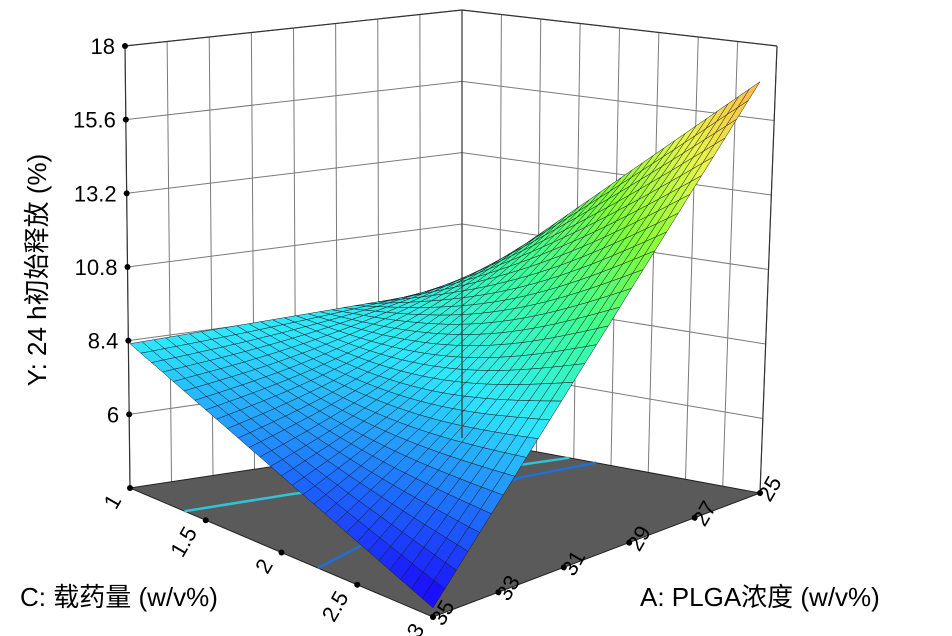 The height and width of the screenshot is (636, 952). What do you see at coordinates (335, 606) in the screenshot?
I see `c-tick-label: 2.5` at bounding box center [335, 606].